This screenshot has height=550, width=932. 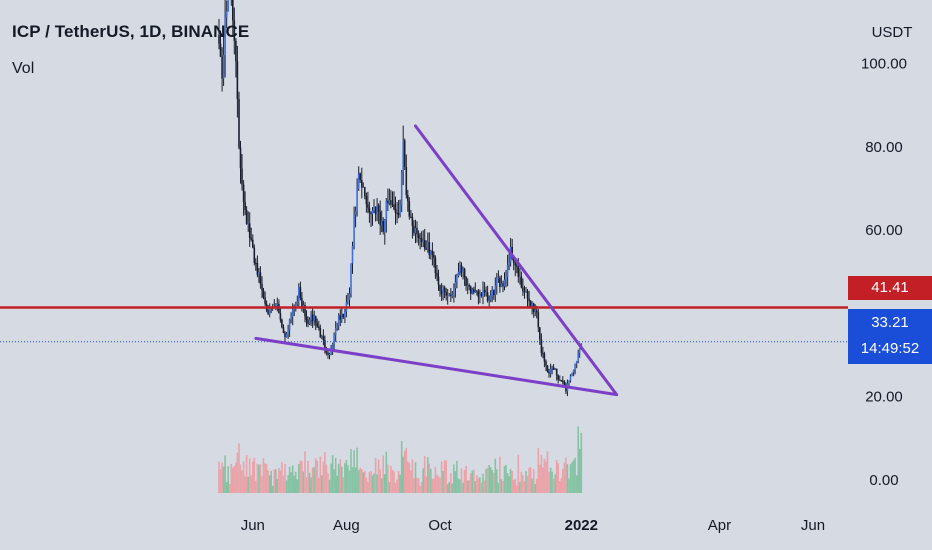 What do you see at coordinates (23, 68) in the screenshot?
I see `volume-indicator-label: Vol` at bounding box center [23, 68].